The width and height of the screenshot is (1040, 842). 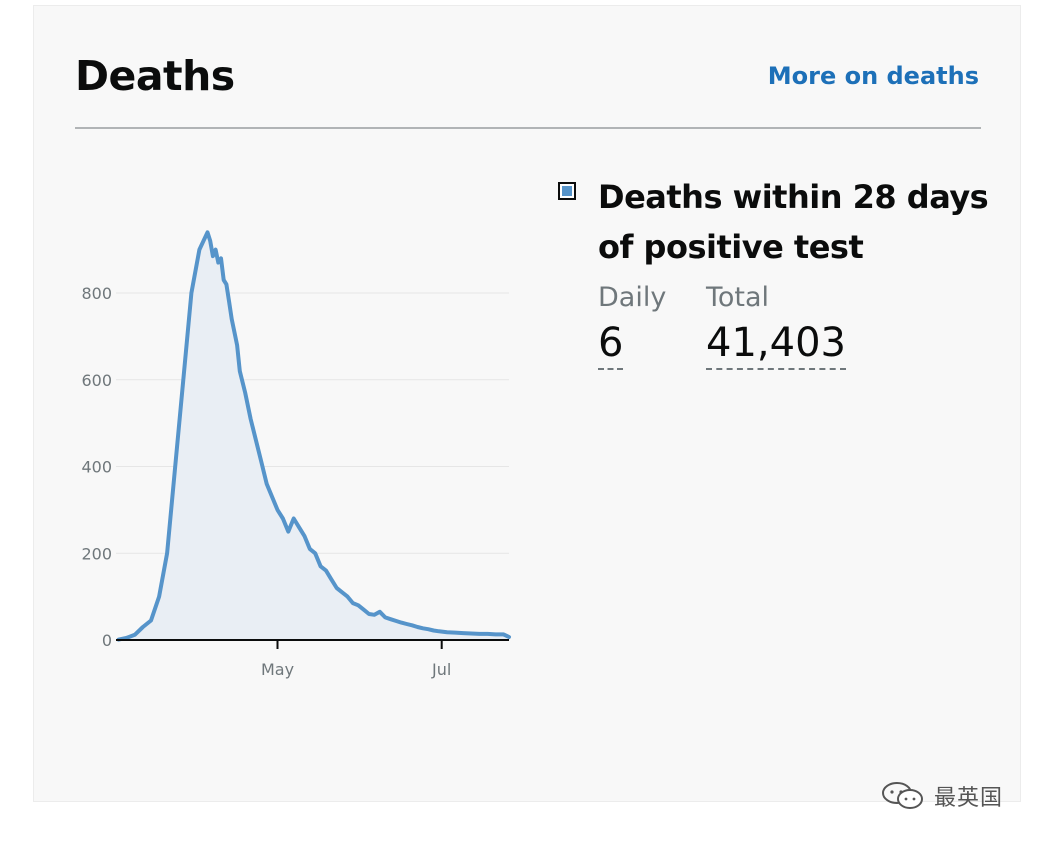 I want to click on more-on-deaths-link: More on deaths, so click(x=873, y=76).